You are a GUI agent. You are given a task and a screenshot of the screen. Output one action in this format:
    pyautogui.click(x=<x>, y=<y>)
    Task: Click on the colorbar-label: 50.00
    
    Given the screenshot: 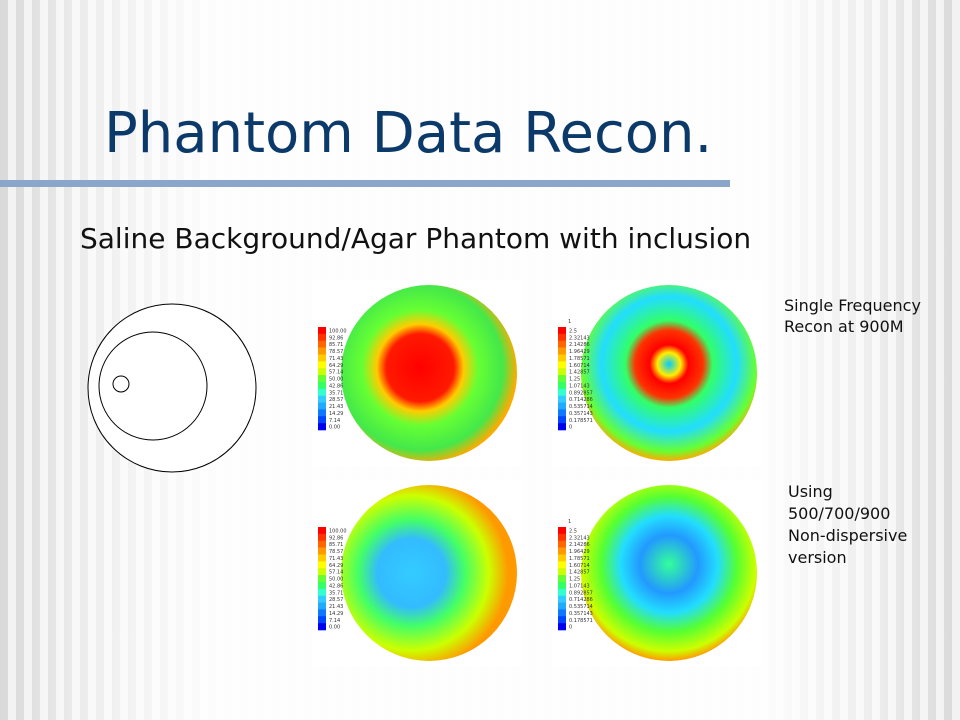 What is the action you would take?
    pyautogui.click(x=336, y=580)
    